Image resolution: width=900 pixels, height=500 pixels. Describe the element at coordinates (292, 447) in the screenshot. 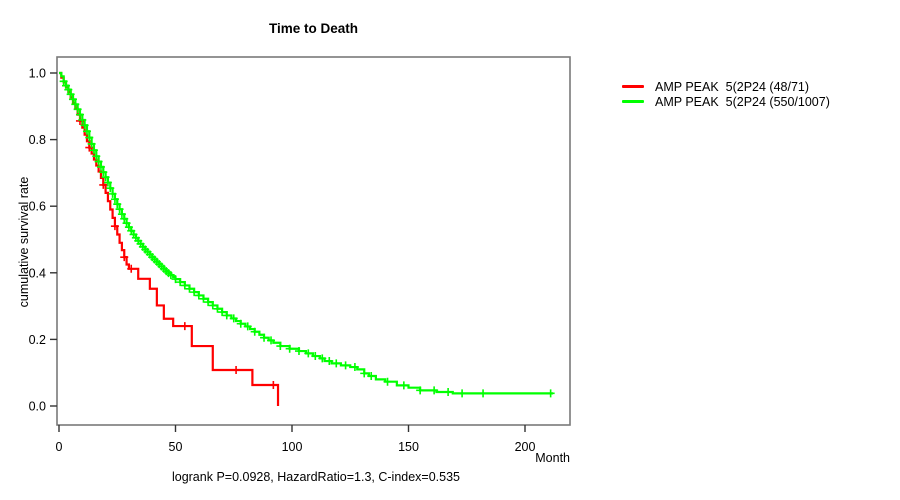

I see `x-tick-label: 100` at that location.